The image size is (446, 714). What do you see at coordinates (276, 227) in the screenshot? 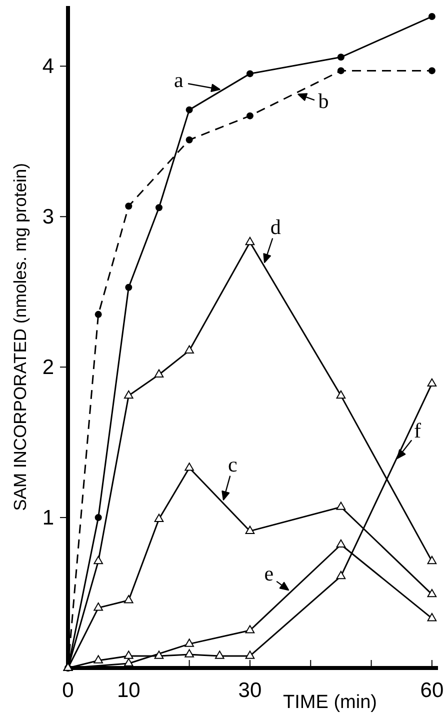
I see `annotation: d` at bounding box center [276, 227].